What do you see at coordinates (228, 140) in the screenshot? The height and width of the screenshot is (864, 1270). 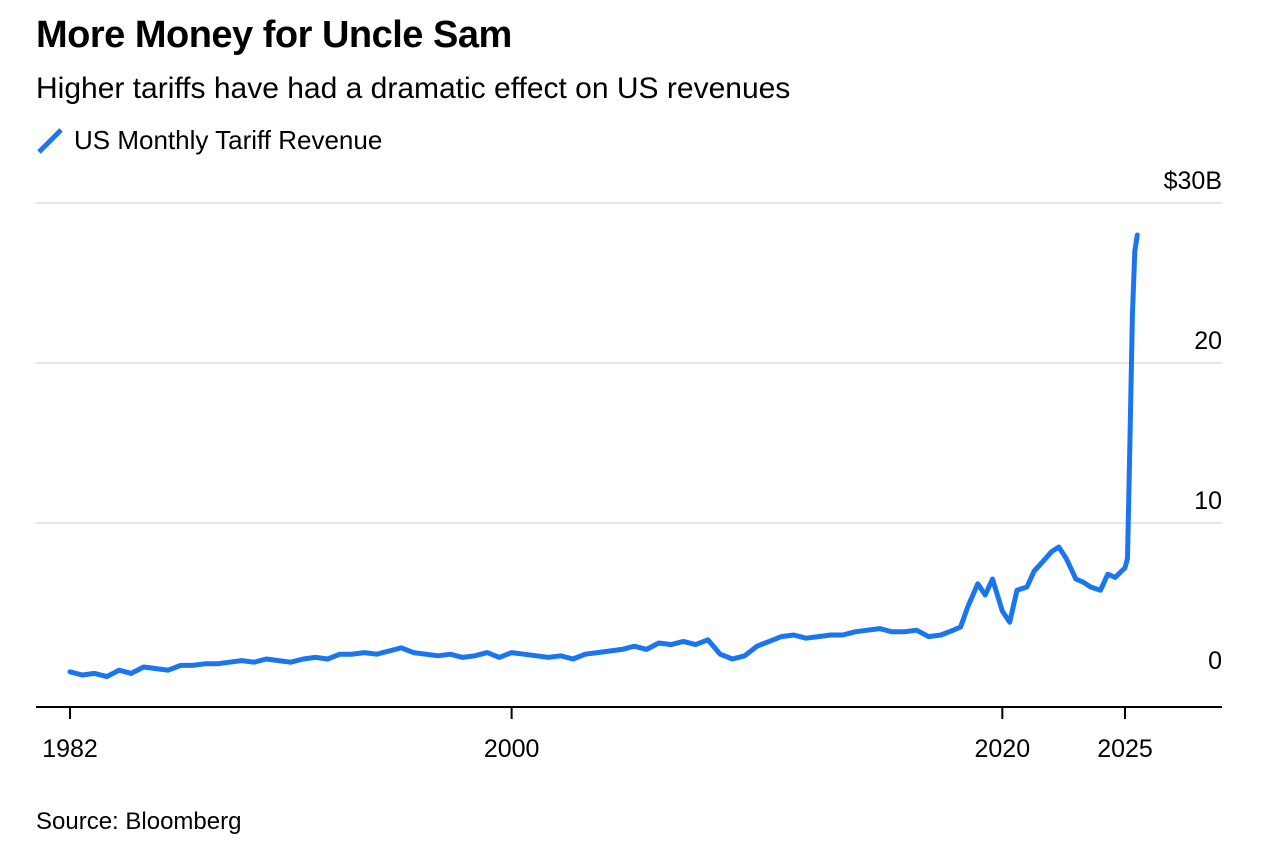 I see `legend-label: US Monthly Tariff Revenue` at bounding box center [228, 140].